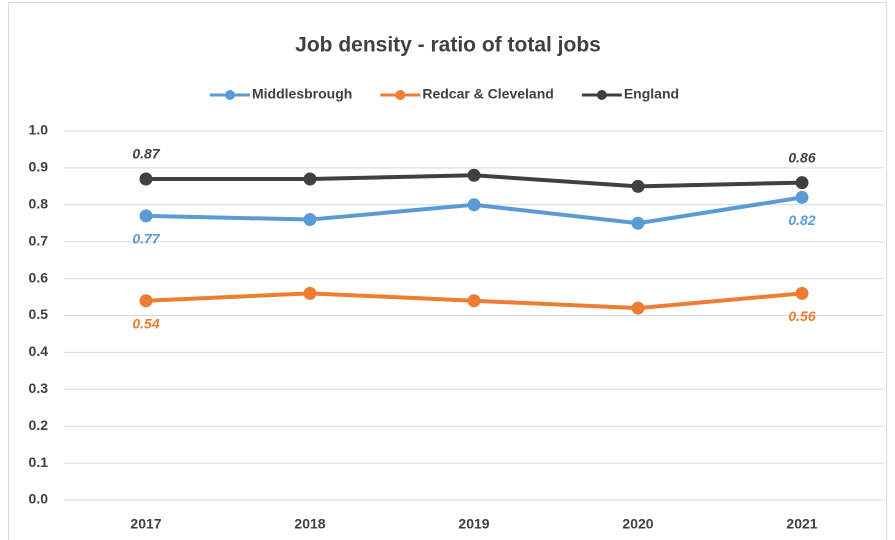  What do you see at coordinates (39, 425) in the screenshot?
I see `y-tick-label: 0.2` at bounding box center [39, 425].